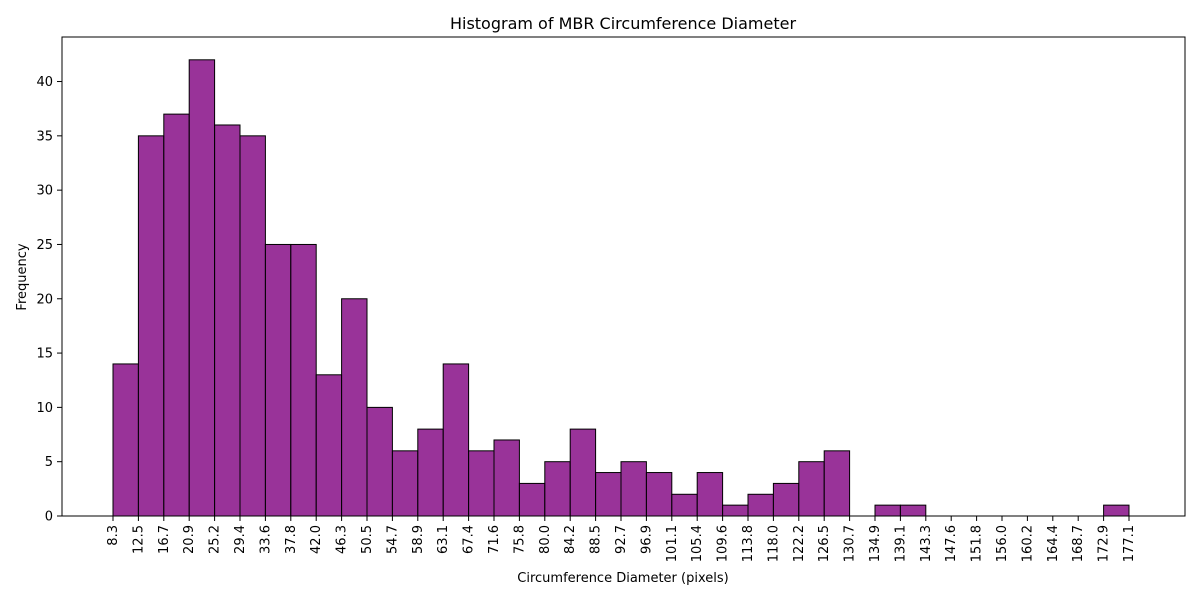 Image resolution: width=1200 pixels, height=604 pixels. I want to click on x-tick-label: 37.8, so click(291, 539).